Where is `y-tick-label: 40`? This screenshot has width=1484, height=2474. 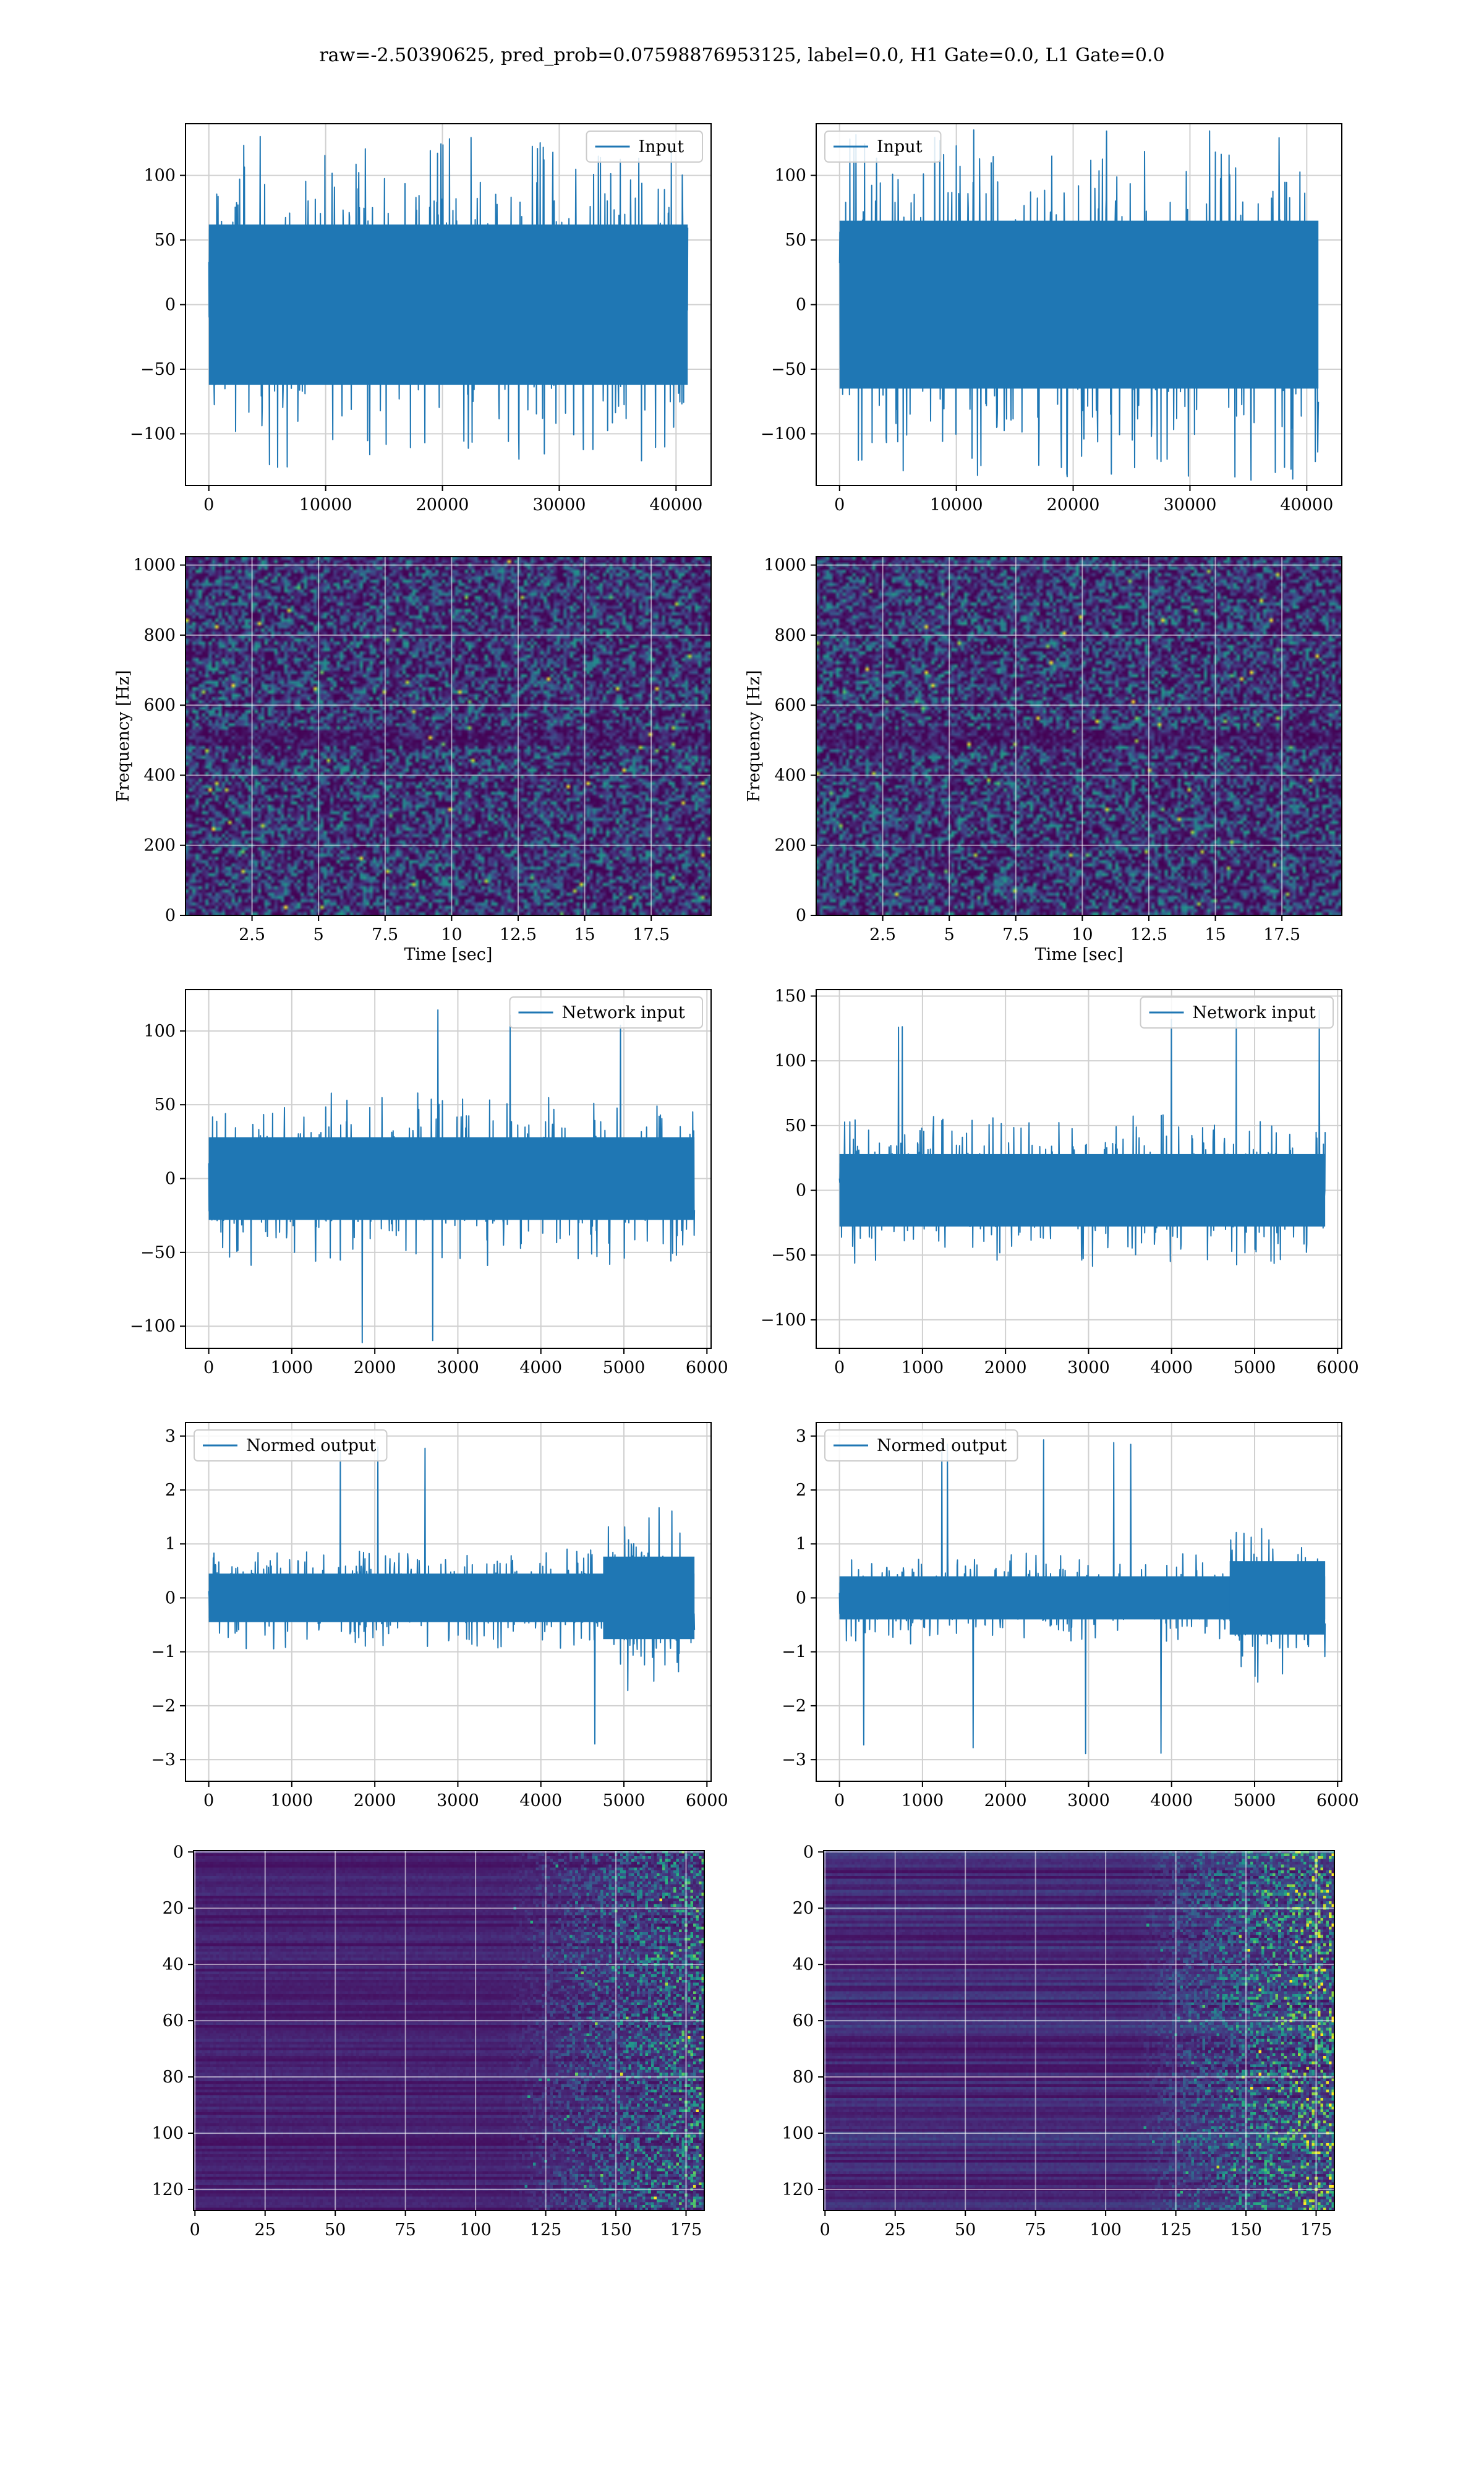 y-tick-label: 40 is located at coordinates (803, 1965).